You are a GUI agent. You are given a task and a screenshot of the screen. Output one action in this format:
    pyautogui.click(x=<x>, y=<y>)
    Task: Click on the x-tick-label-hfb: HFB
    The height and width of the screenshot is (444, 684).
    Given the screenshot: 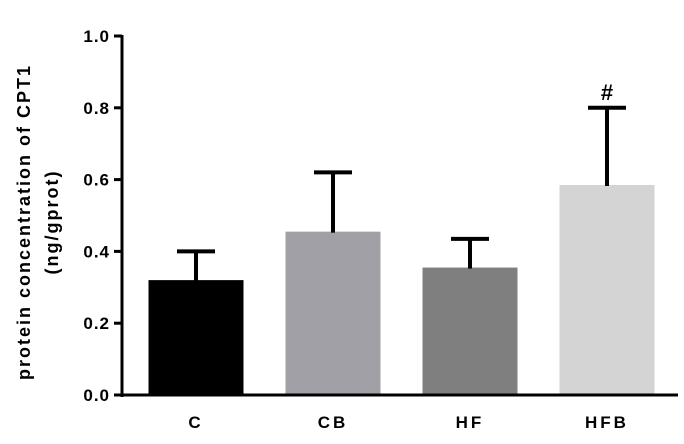 What is the action you would take?
    pyautogui.click(x=607, y=422)
    